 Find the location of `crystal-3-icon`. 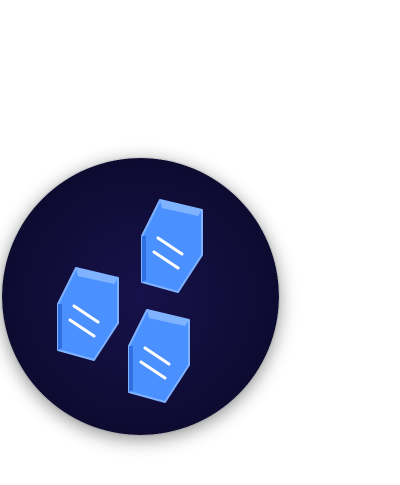

crystal-3-icon is located at coordinates (159, 356).